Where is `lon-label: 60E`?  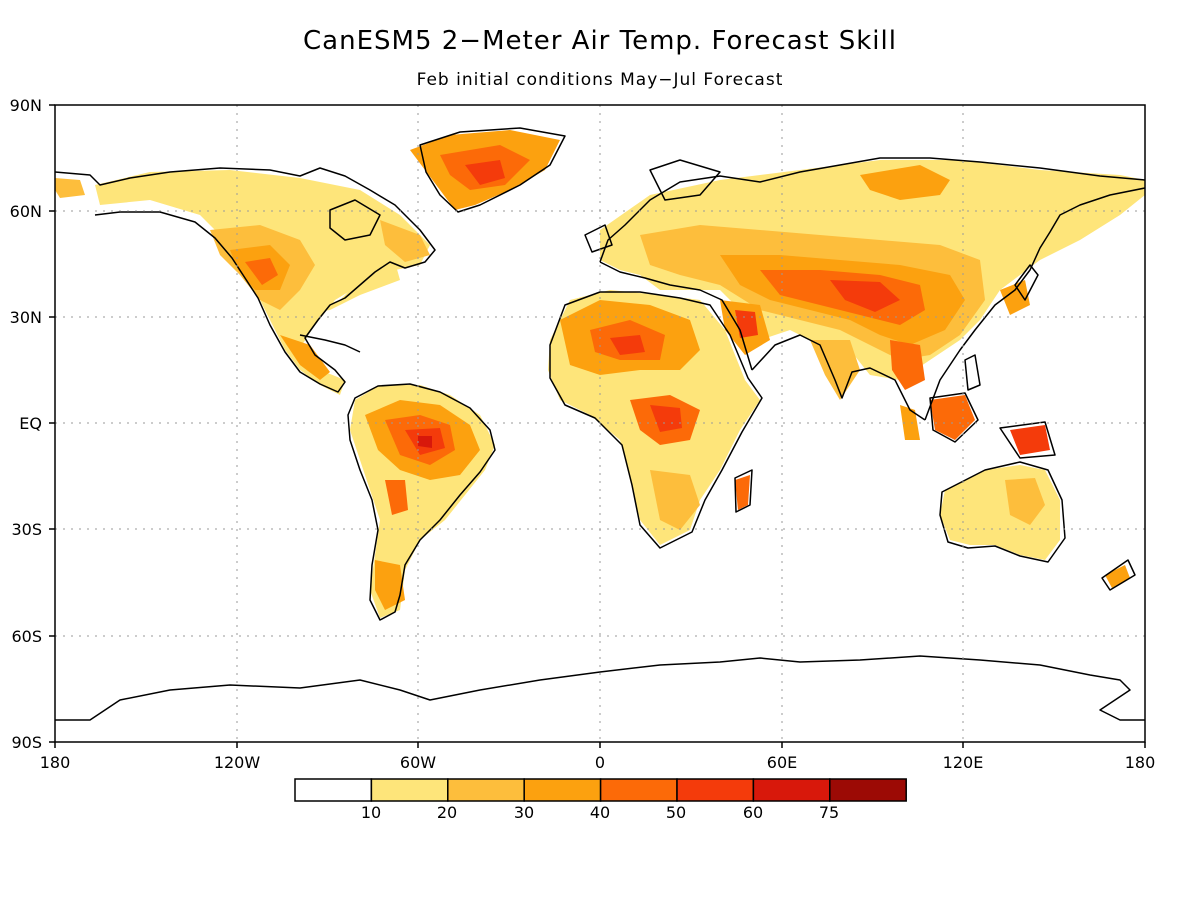 lon-label: 60E is located at coordinates (782, 762).